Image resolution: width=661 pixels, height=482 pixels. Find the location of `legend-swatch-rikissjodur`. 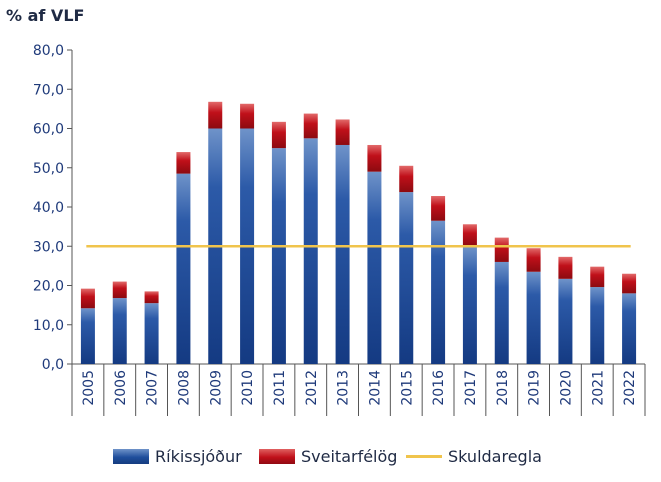

legend-swatch-rikissjodur is located at coordinates (131, 456).